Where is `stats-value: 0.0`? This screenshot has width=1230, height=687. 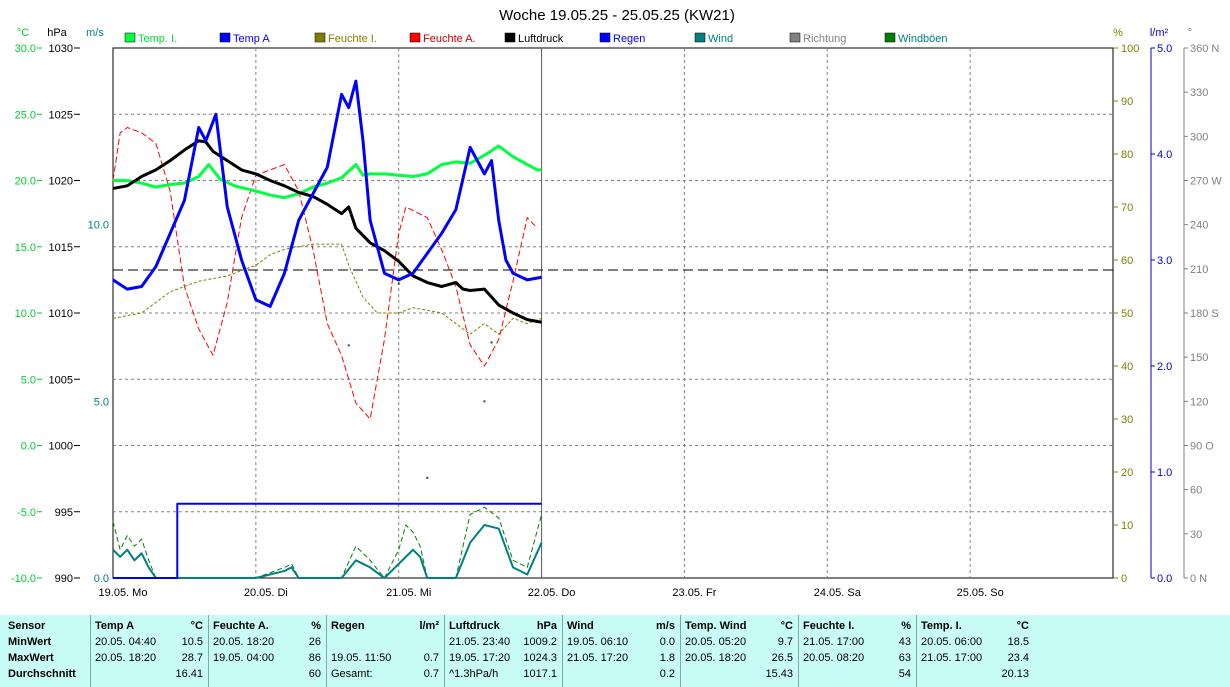
stats-value: 0.0 is located at coordinates (667, 642).